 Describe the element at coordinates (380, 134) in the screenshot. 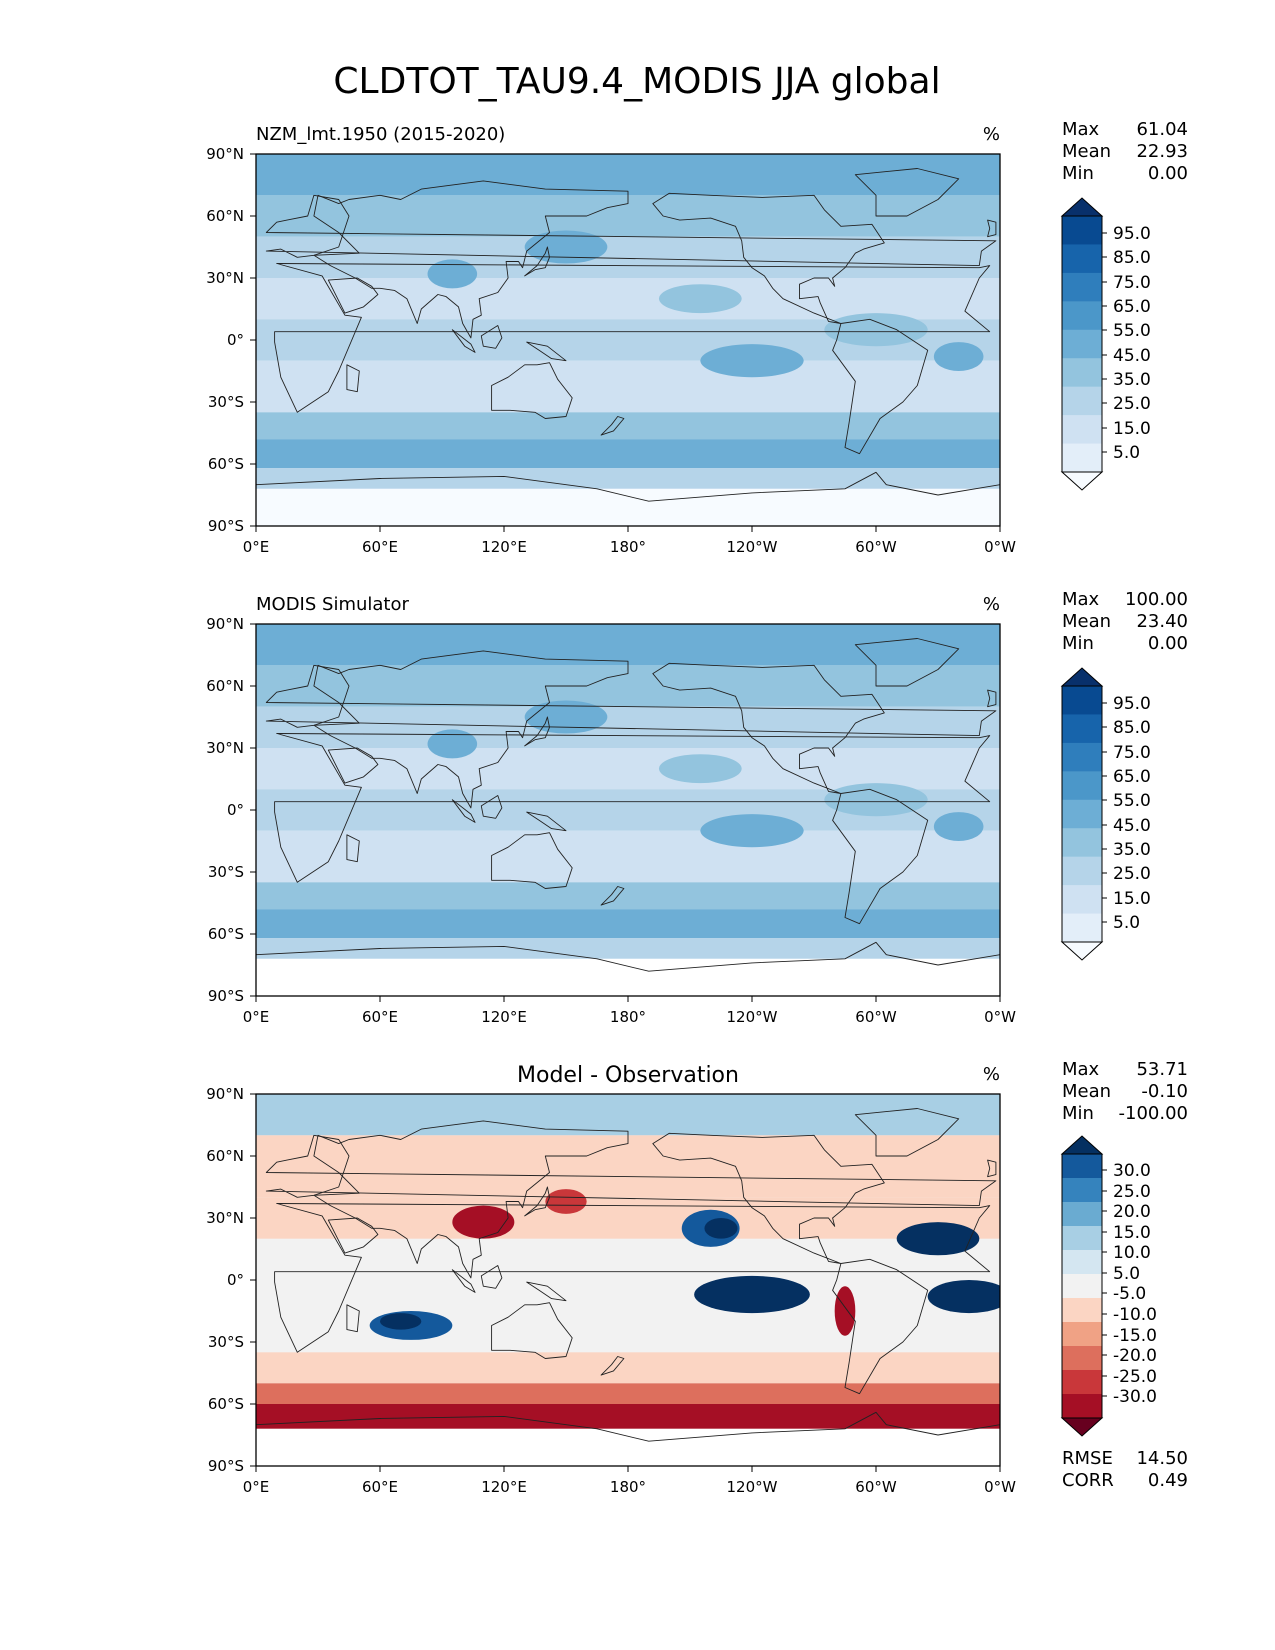

I see `test-left-title: NZM_lmt.1950 (2015-2020)` at that location.